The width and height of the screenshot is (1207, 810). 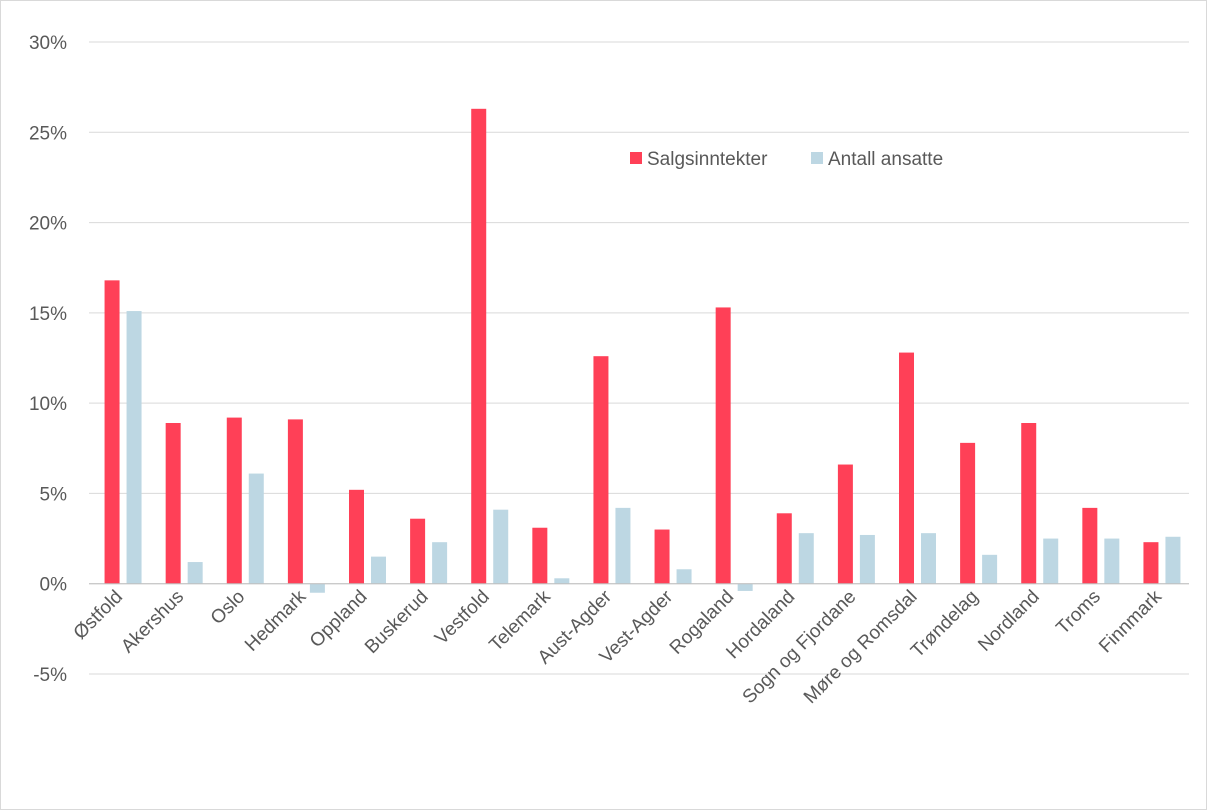 What do you see at coordinates (1078, 612) in the screenshot?
I see `x-category-label: Troms` at bounding box center [1078, 612].